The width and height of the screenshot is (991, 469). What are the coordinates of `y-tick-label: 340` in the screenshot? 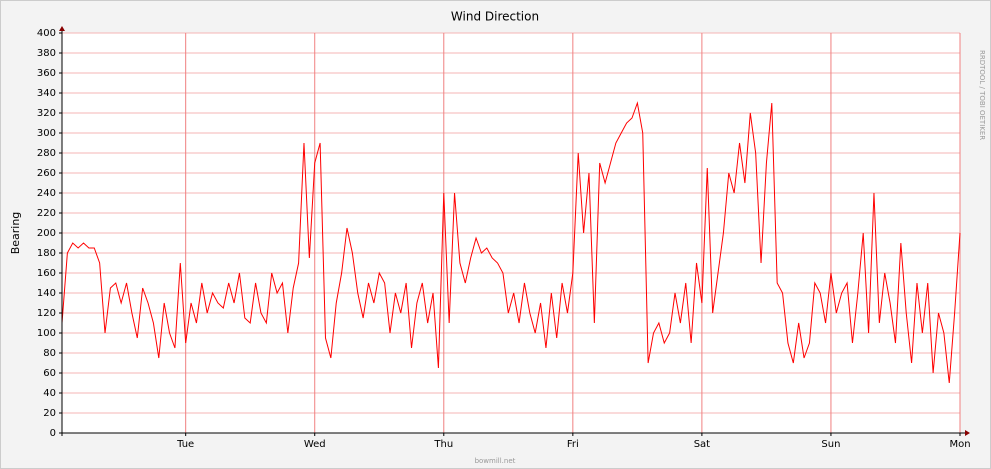 It's located at (46, 93).